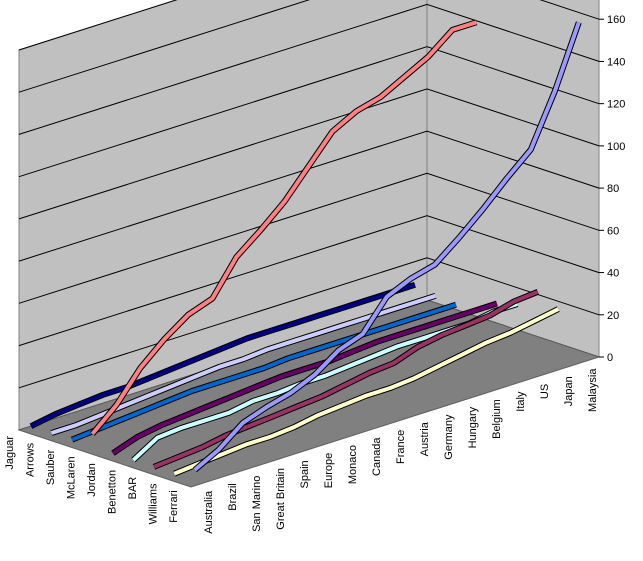  What do you see at coordinates (153, 503) in the screenshot?
I see `series-label-williams: Williams` at bounding box center [153, 503].